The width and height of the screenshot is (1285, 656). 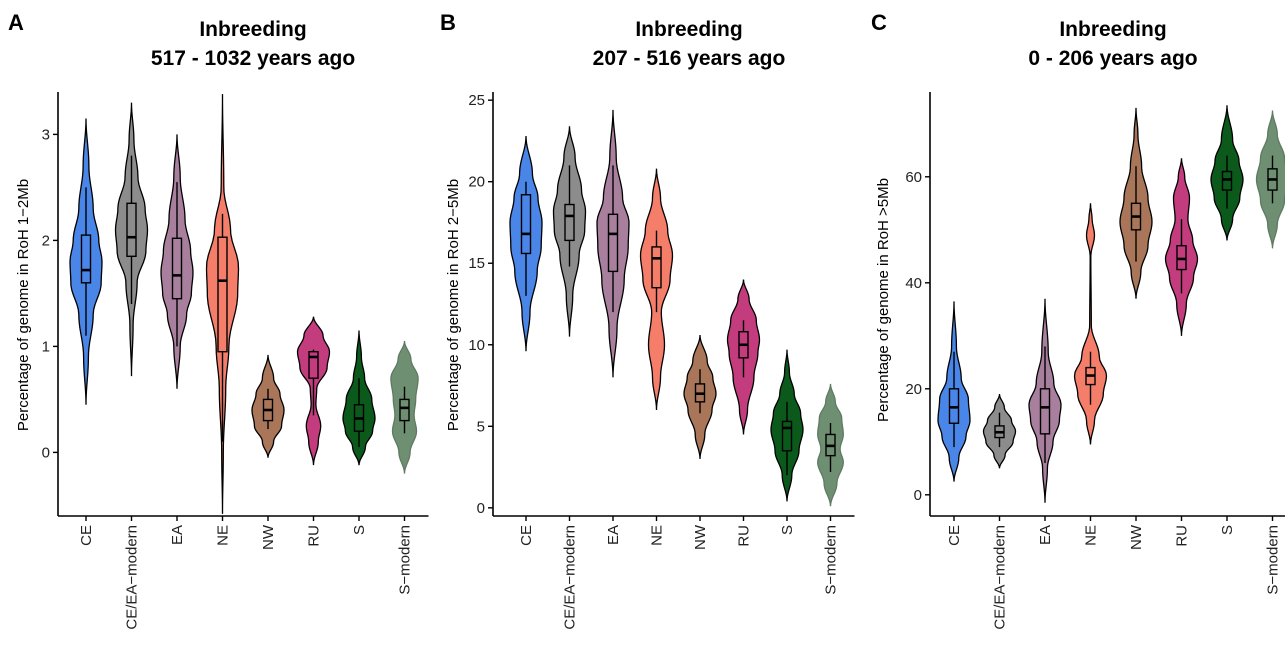 I want to click on y-axis-label: Percentage of genome in RoH 2−5Mb, so click(x=453, y=305).